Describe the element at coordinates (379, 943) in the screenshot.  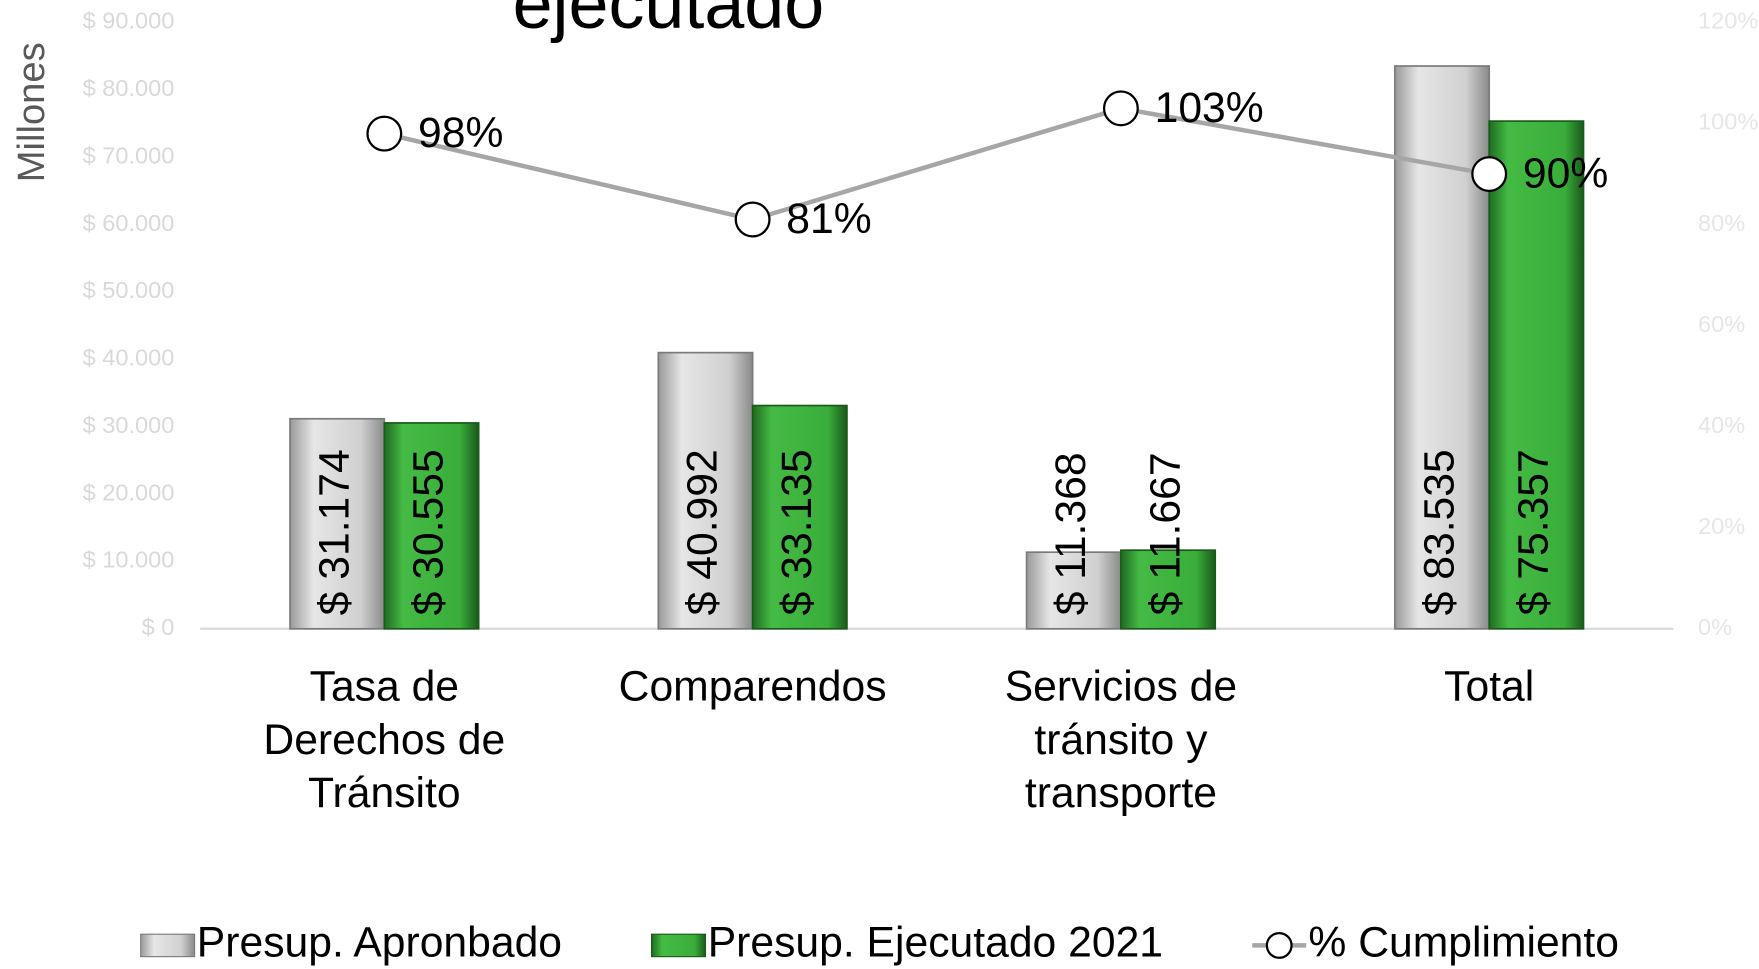
I see `legend-label: Presup. Apronbado` at that location.